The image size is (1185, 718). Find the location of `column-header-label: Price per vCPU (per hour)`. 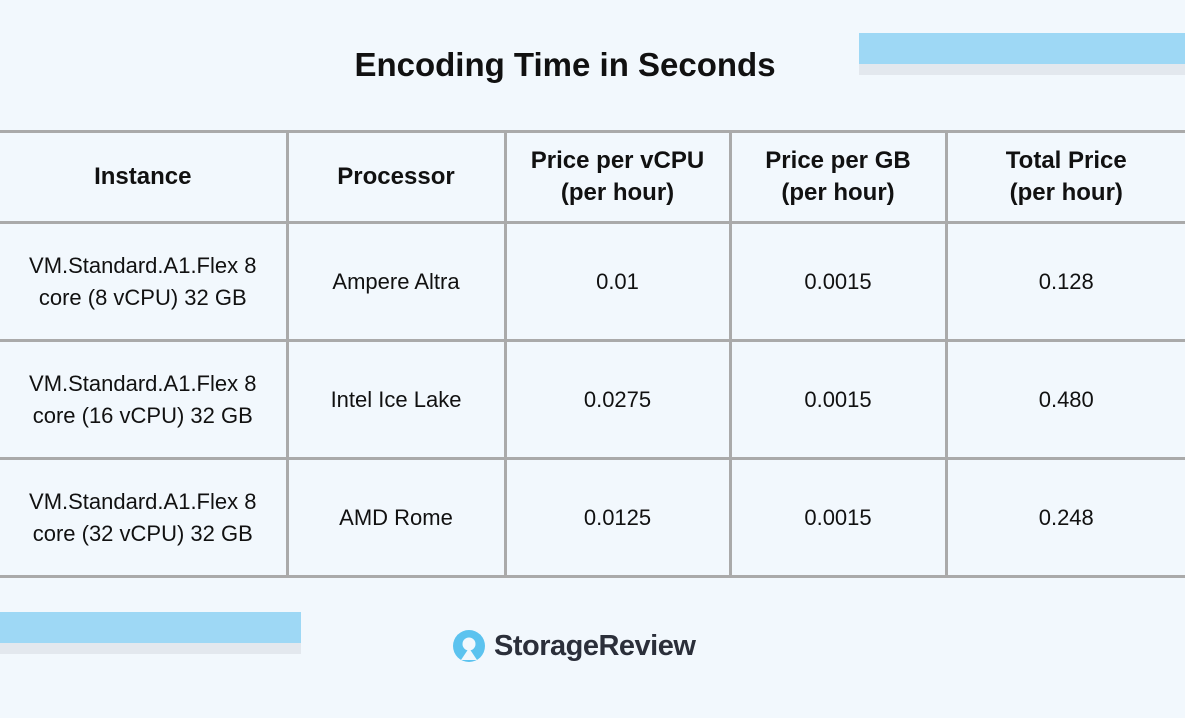

column-header-label: Price per vCPU (per hour) is located at coordinates (617, 176).